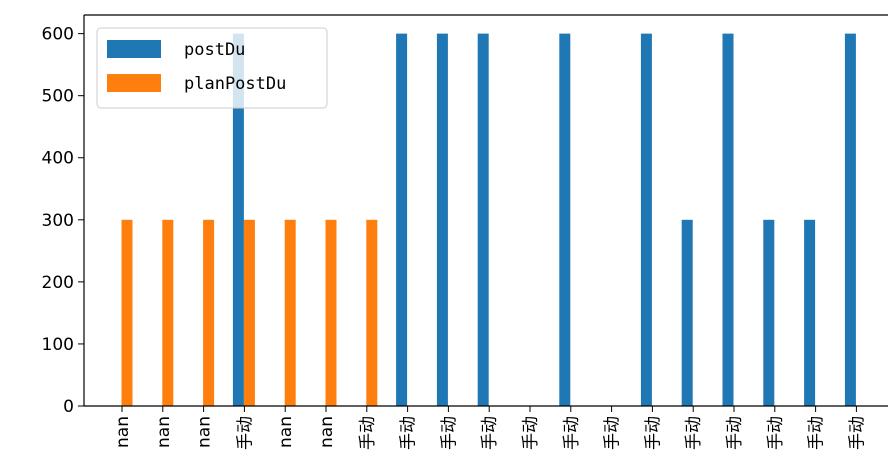 The width and height of the screenshot is (888, 475). What do you see at coordinates (212, 68) in the screenshot?
I see `legend: postDu planPostDu` at bounding box center [212, 68].